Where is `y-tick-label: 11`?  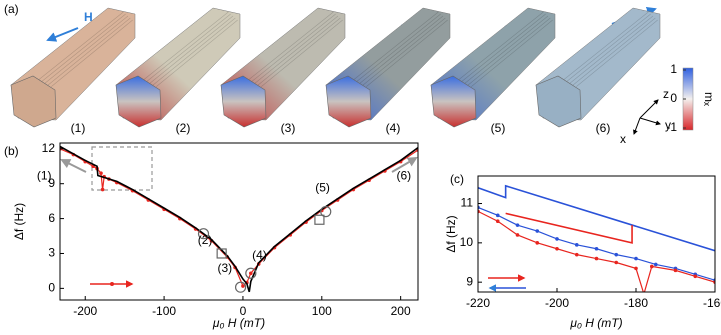
y-tick-label: 11 is located at coordinates (467, 203).